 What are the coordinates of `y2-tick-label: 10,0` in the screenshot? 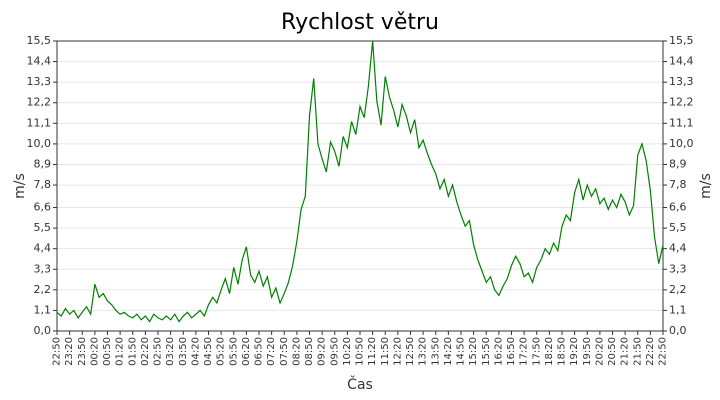 It's located at (681, 143).